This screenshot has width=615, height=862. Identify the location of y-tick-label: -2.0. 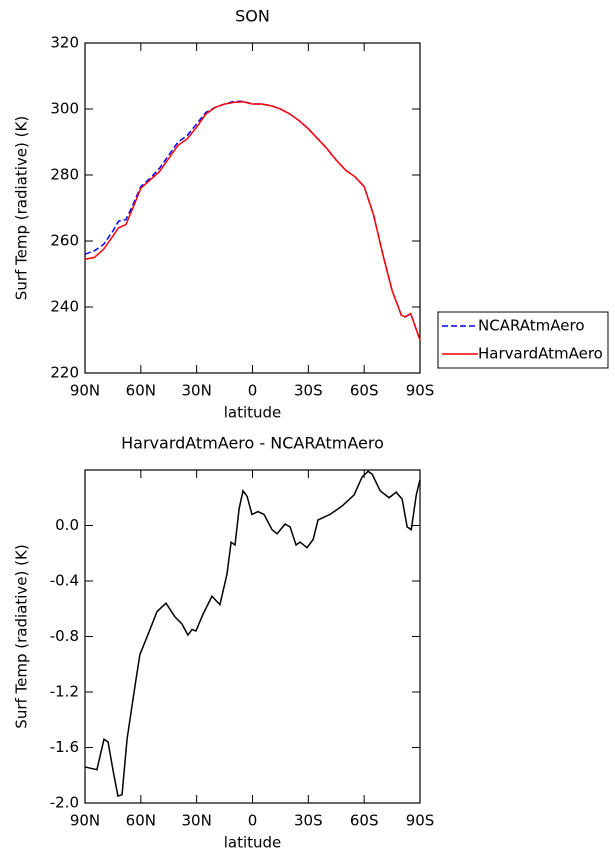
(64, 803).